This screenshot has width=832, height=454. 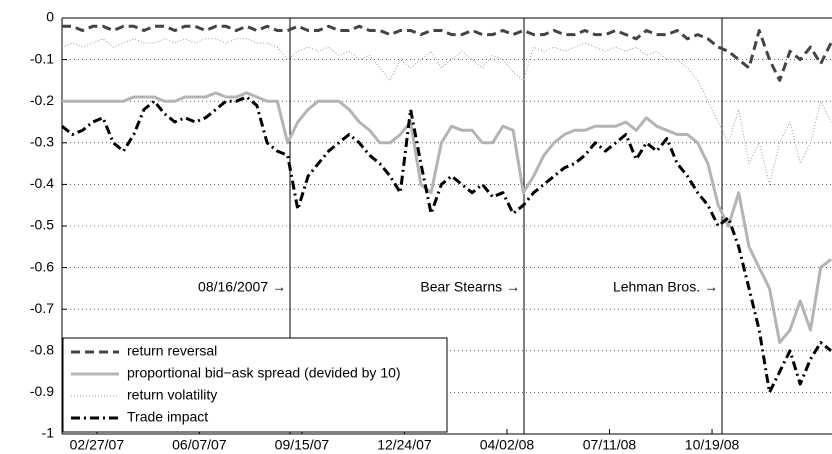 What do you see at coordinates (42, 266) in the screenshot?
I see `y-tick-label: -0.6` at bounding box center [42, 266].